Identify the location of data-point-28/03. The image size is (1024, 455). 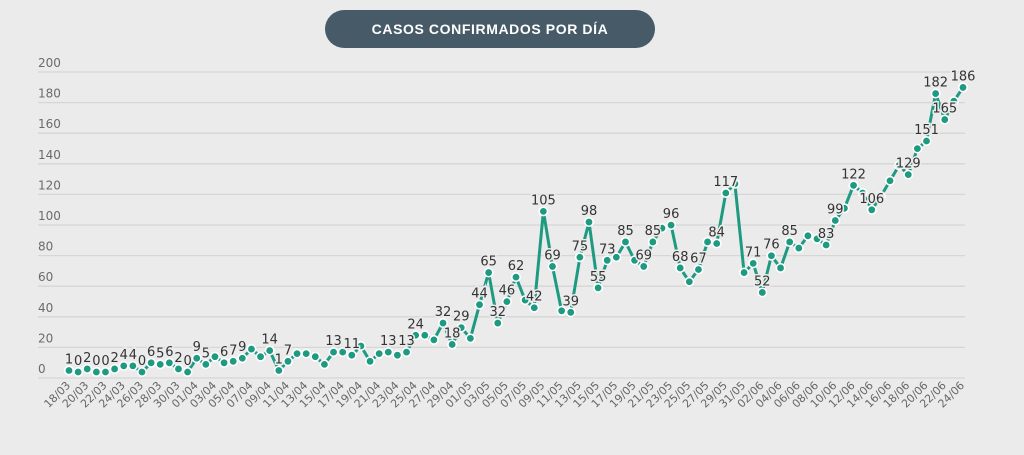
(160, 364).